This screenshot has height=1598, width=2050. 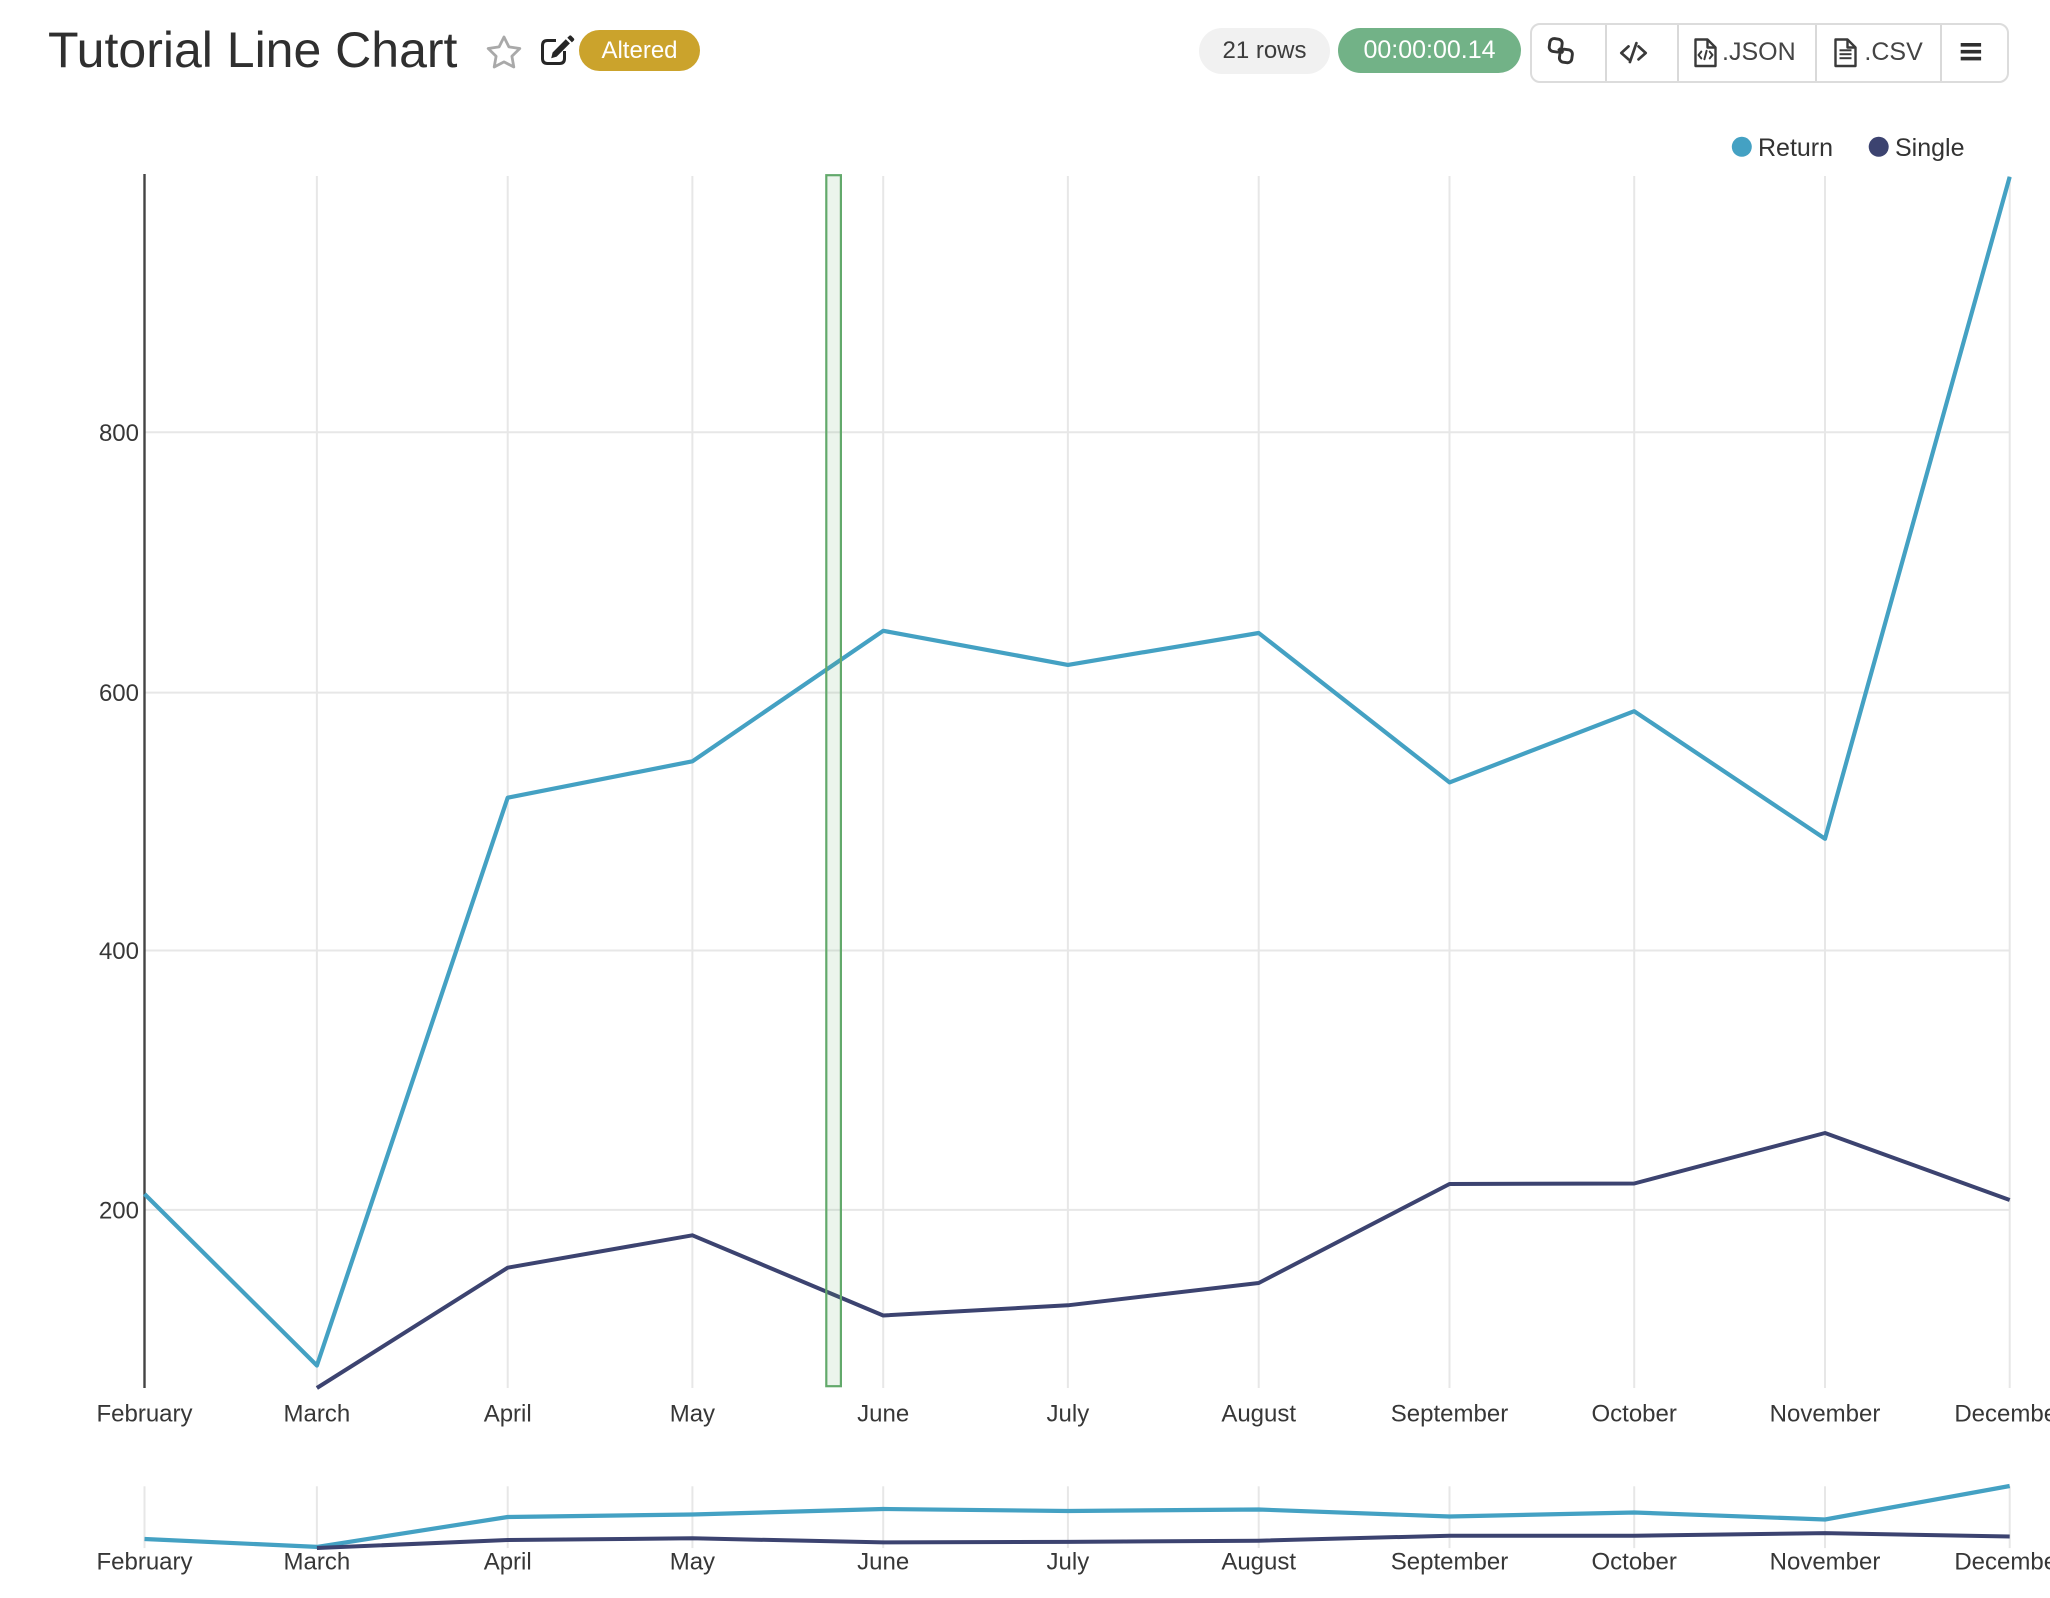 I want to click on svg-text: 600, so click(x=119, y=693).